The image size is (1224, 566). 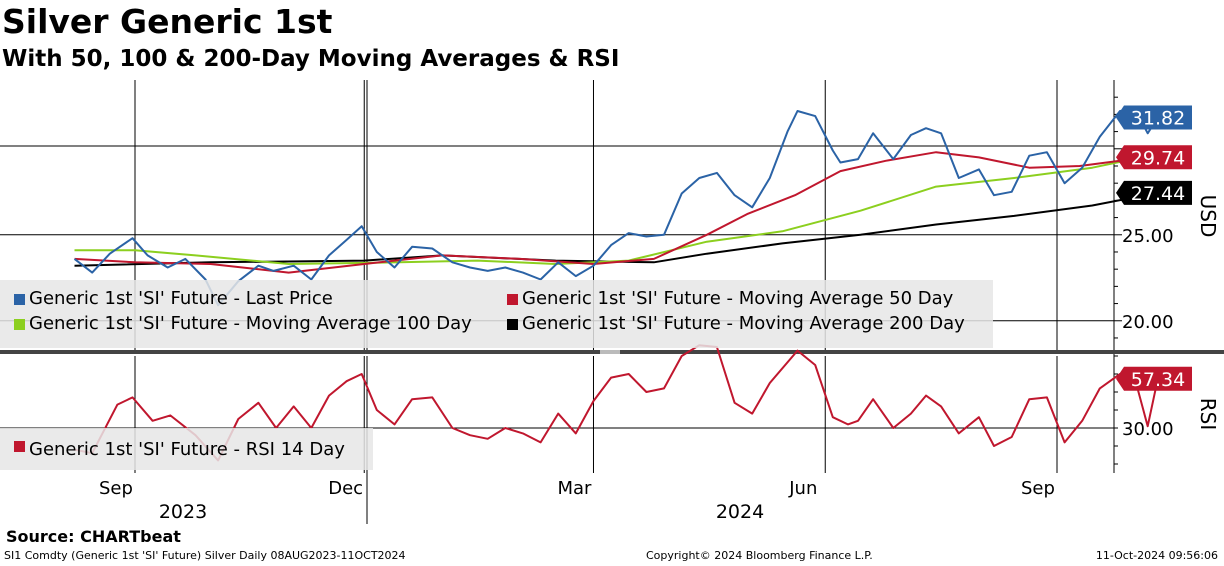 What do you see at coordinates (181, 298) in the screenshot?
I see `legend-price-label: Generic 1st 'SI' Future - Last Price` at bounding box center [181, 298].